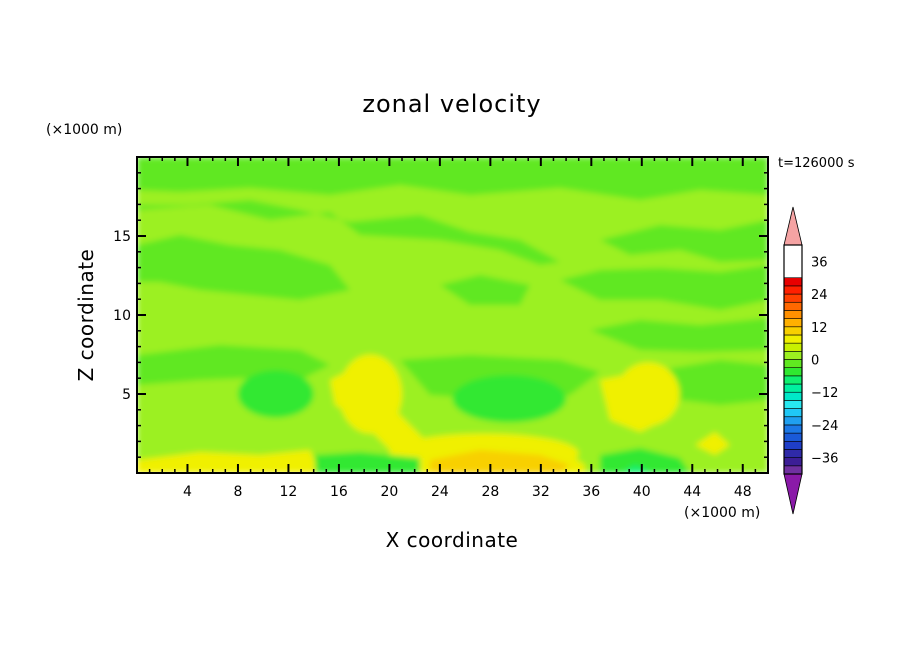  I want to click on colorbar-tick-label: 24, so click(819, 295).